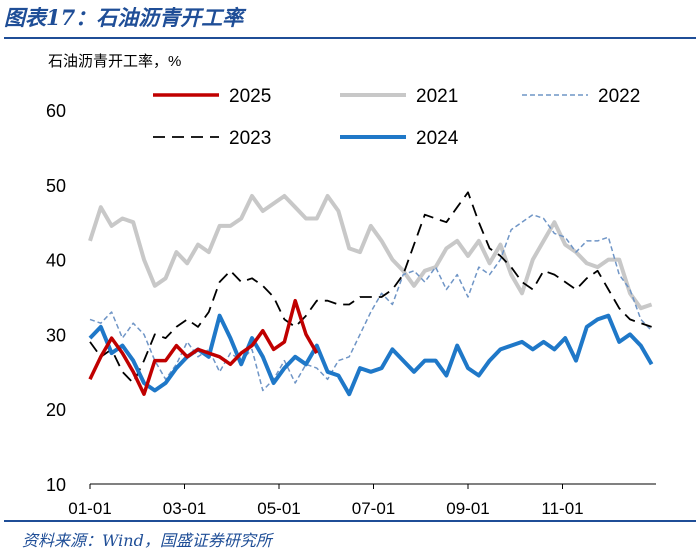 The image size is (700, 554). What do you see at coordinates (56, 410) in the screenshot?
I see `y-tick-label: 20` at bounding box center [56, 410].